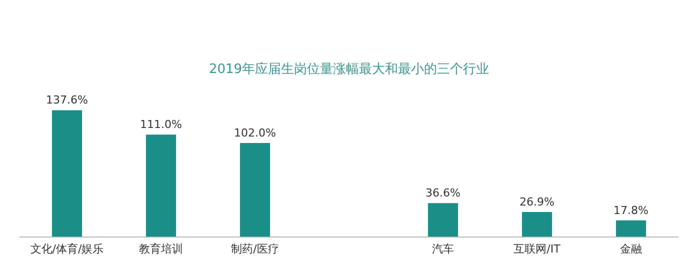  Describe the element at coordinates (67, 249) in the screenshot. I see `x-tick-label: 文化/体育/娱乐` at that location.